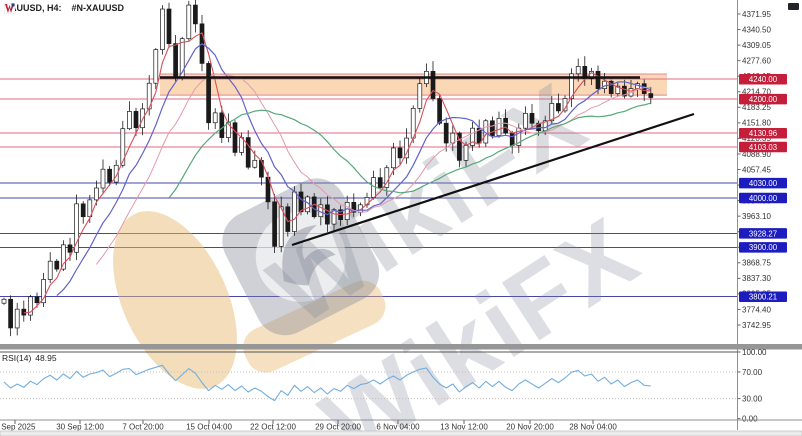 This screenshot has height=436, width=802. What do you see at coordinates (401, 433) in the screenshot?
I see `horizontal-scrollbar` at bounding box center [401, 433].